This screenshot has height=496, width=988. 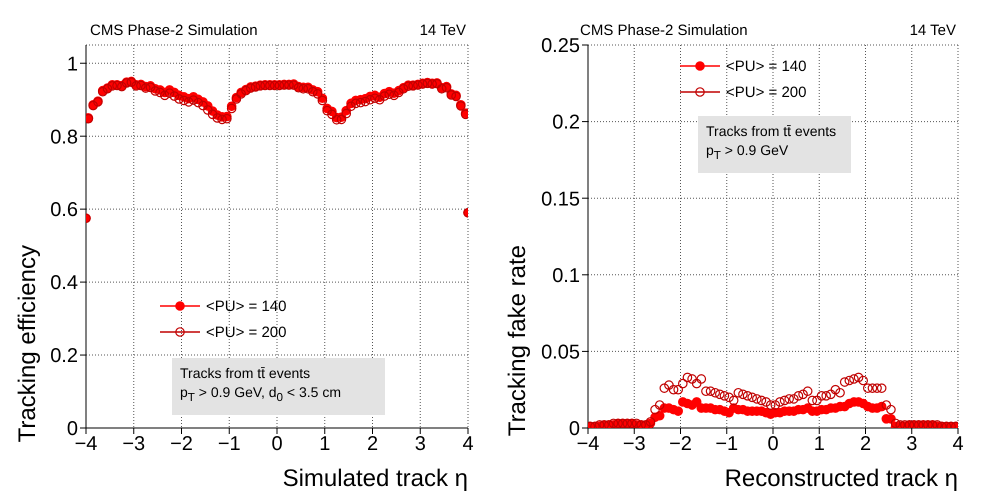 What do you see at coordinates (518, 340) in the screenshot?
I see `y-axis-title: Tracking fake rate` at bounding box center [518, 340].